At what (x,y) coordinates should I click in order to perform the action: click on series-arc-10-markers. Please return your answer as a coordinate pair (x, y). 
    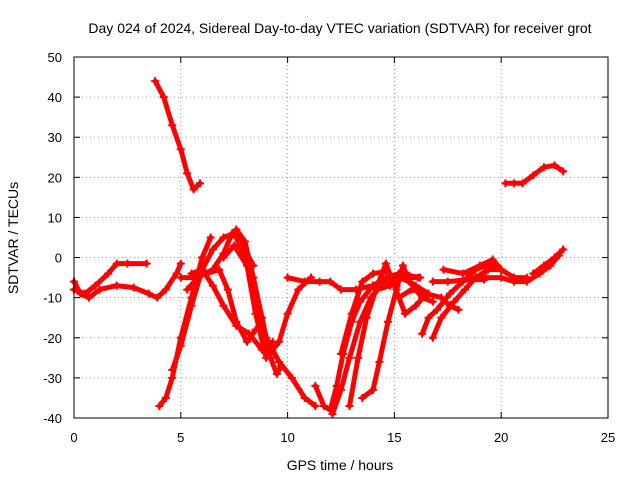
    Looking at the image, I should click on (276, 321).